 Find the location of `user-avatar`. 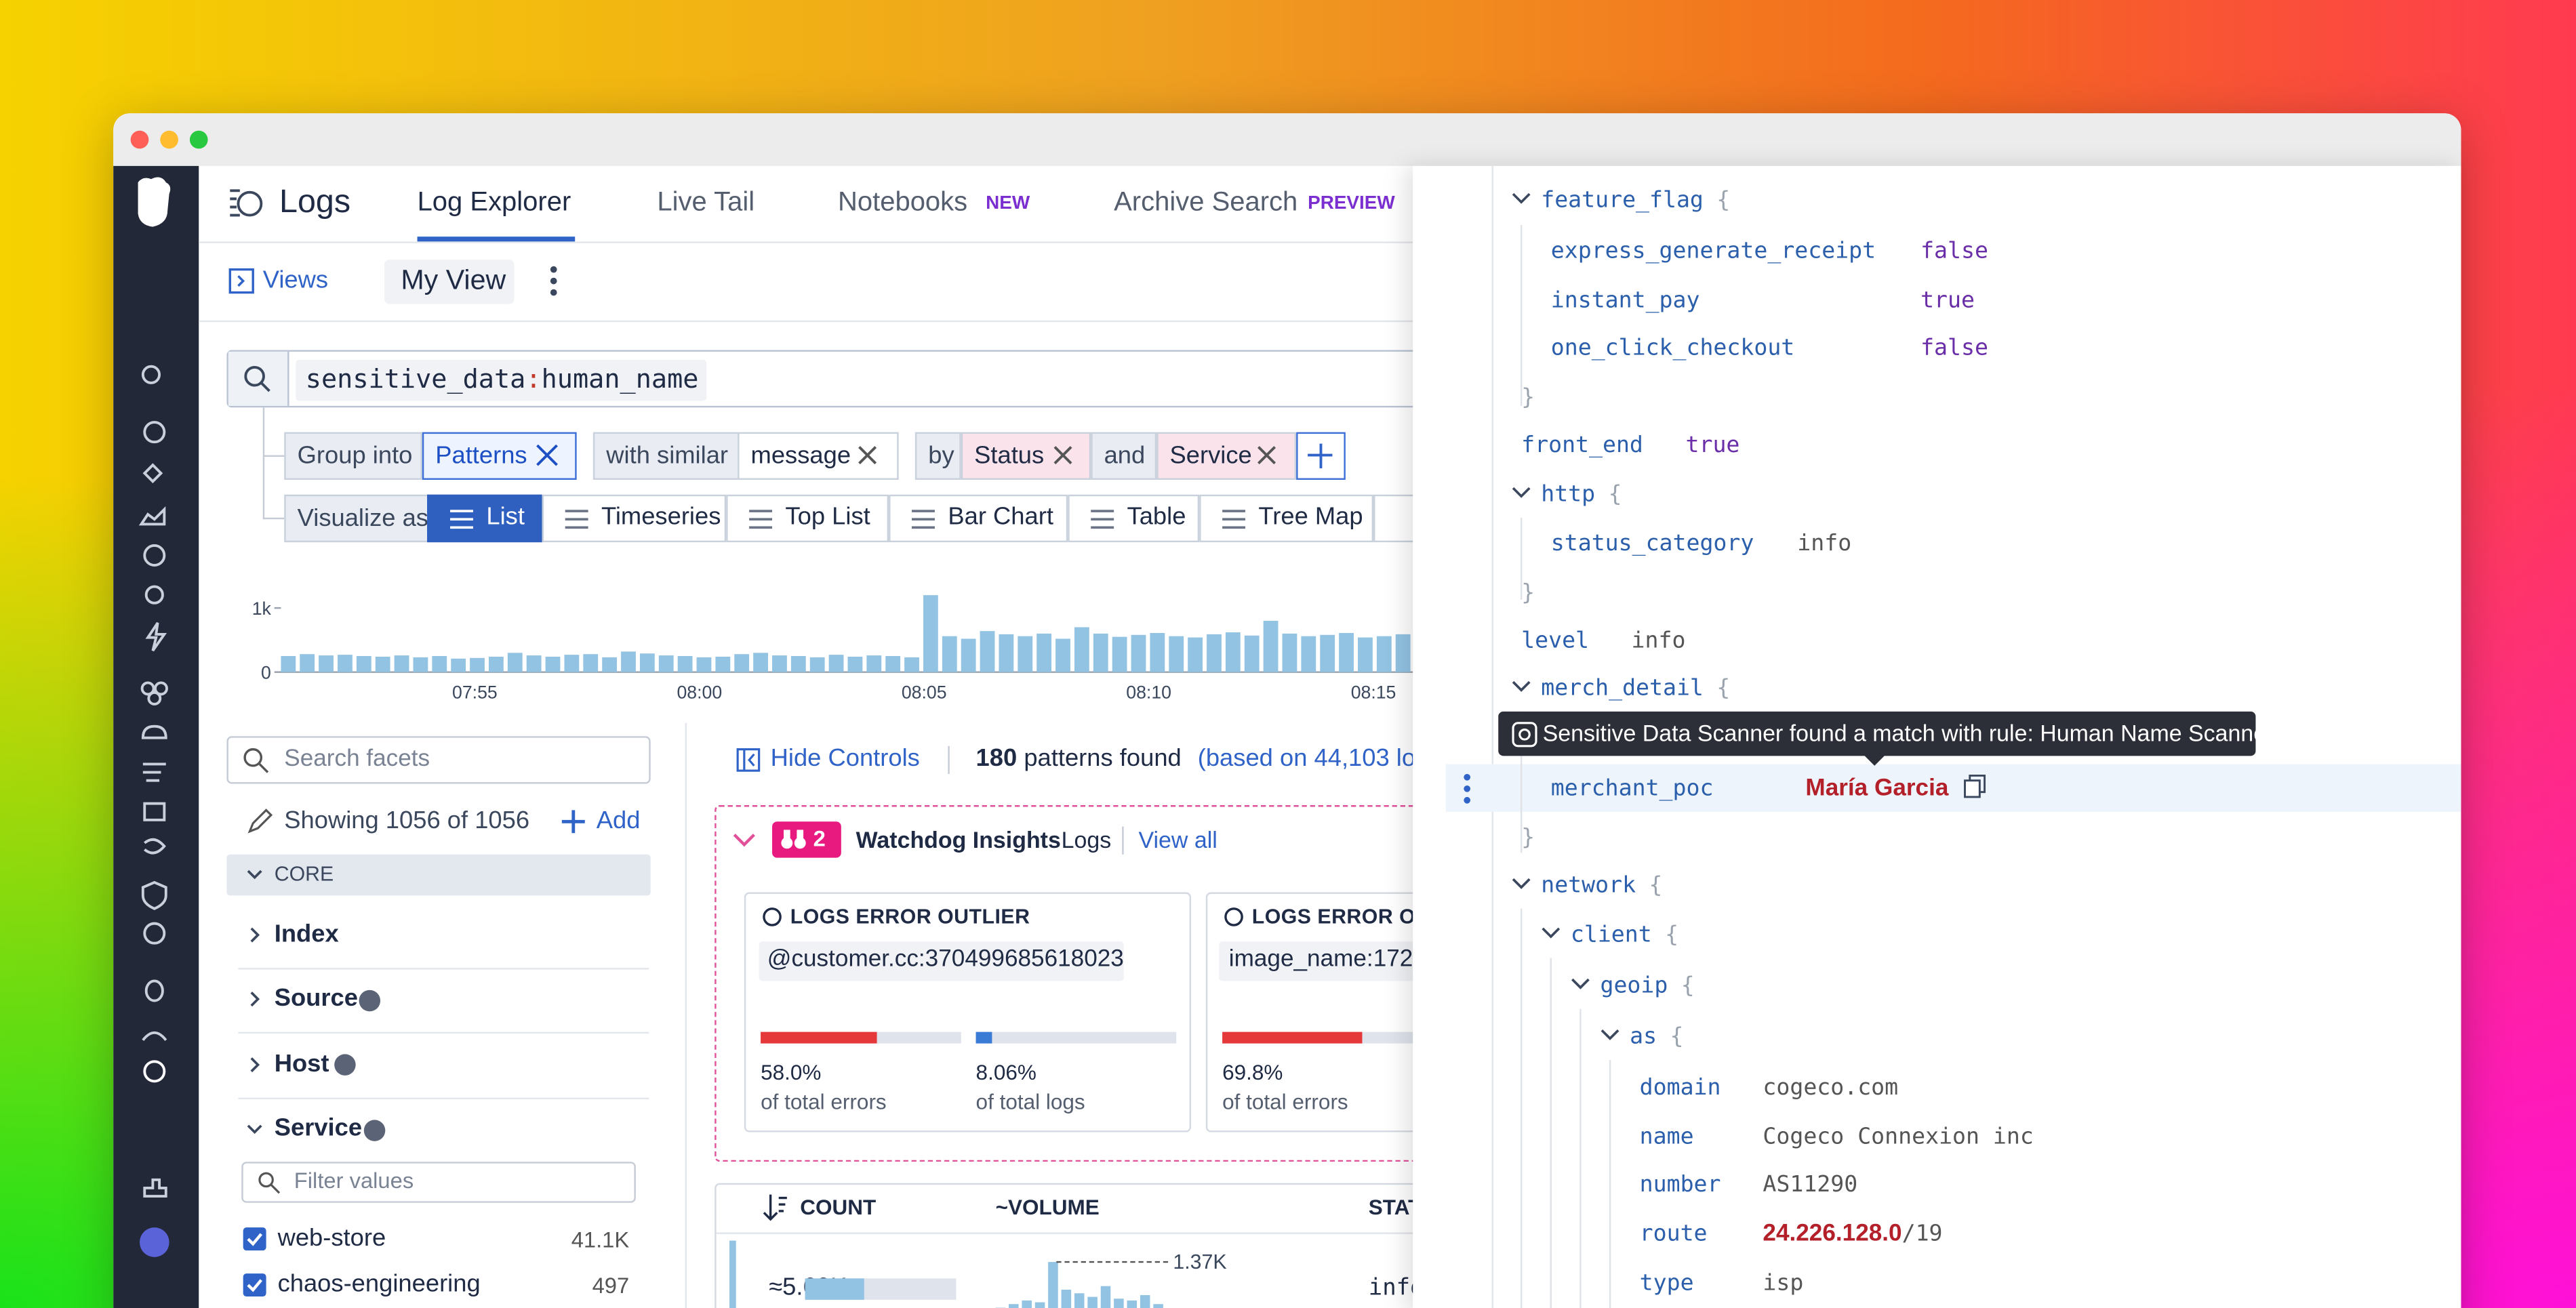

user-avatar is located at coordinates (154, 1242).